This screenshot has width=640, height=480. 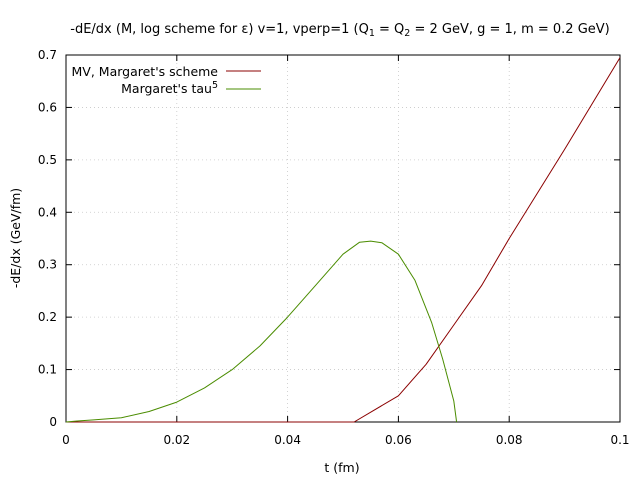 What do you see at coordinates (47, 317) in the screenshot?
I see `y-tick-label: 0.2` at bounding box center [47, 317].